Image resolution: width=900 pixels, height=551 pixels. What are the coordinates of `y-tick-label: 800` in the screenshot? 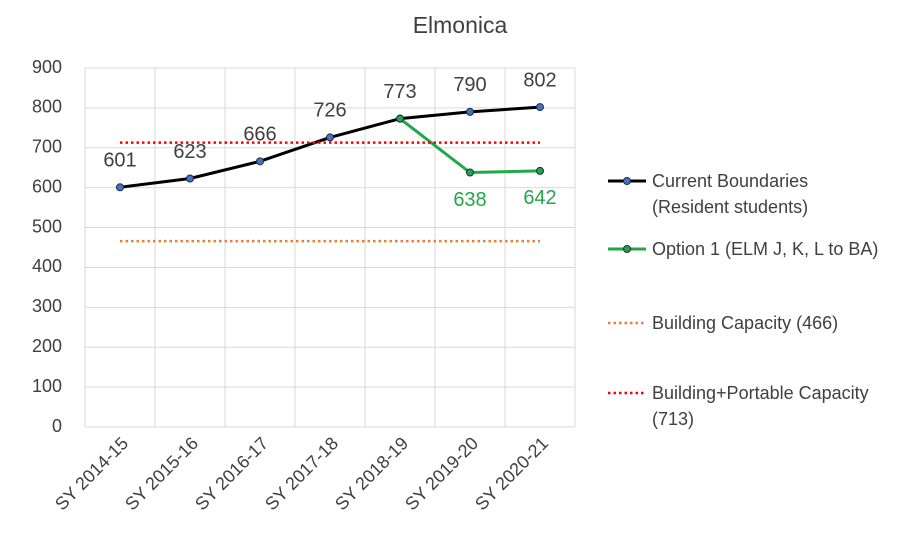 It's located at (47, 107).